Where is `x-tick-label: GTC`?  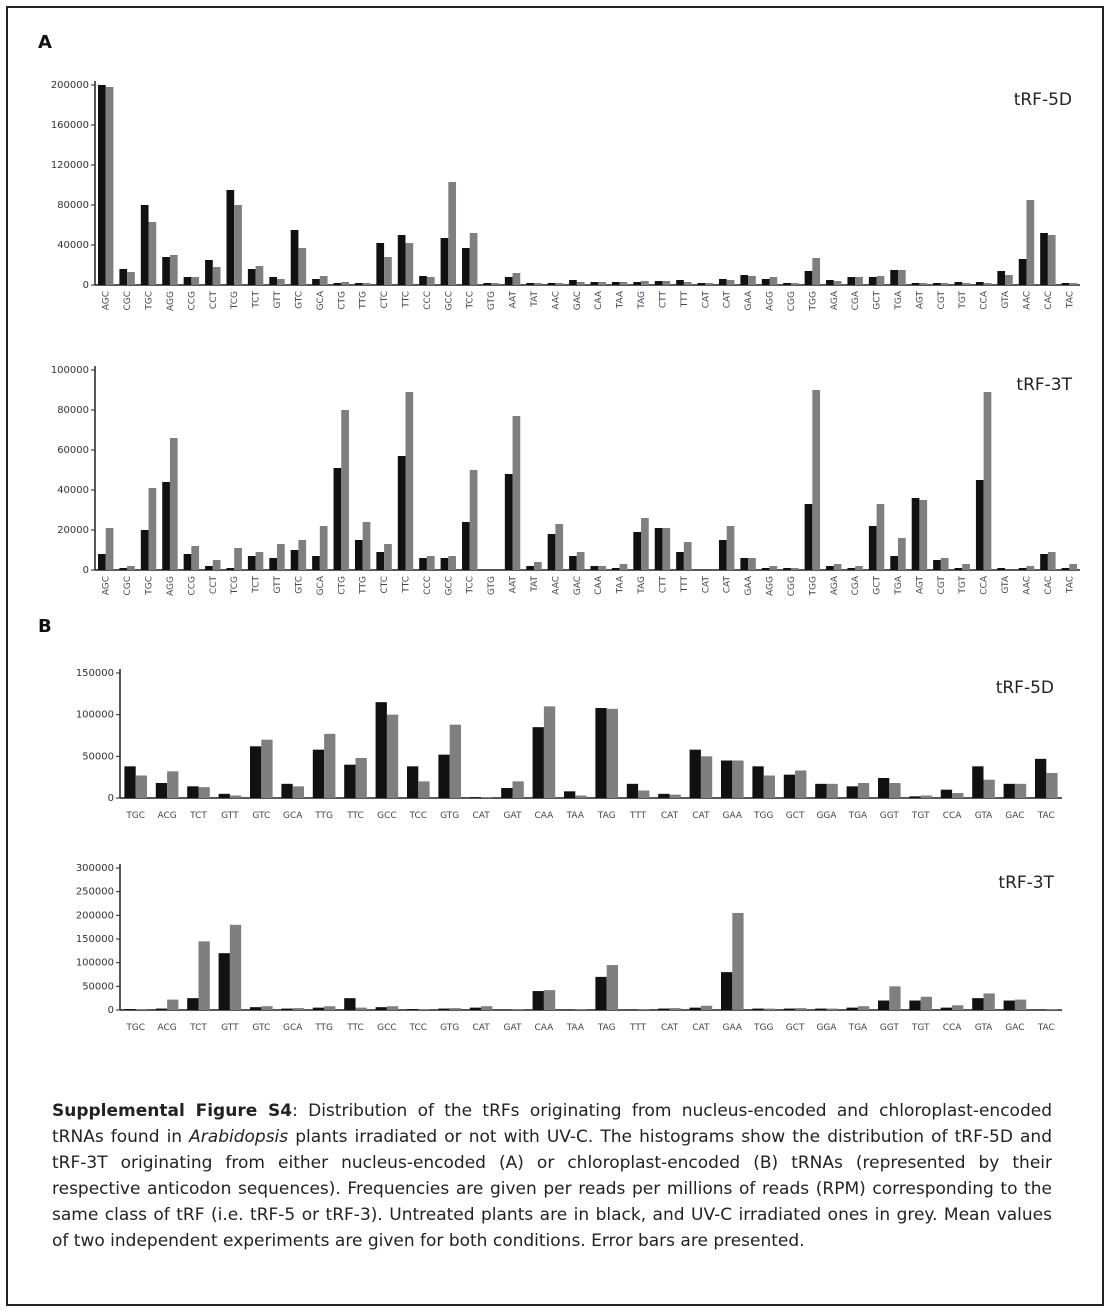 x-tick-label: GTC is located at coordinates (299, 300).